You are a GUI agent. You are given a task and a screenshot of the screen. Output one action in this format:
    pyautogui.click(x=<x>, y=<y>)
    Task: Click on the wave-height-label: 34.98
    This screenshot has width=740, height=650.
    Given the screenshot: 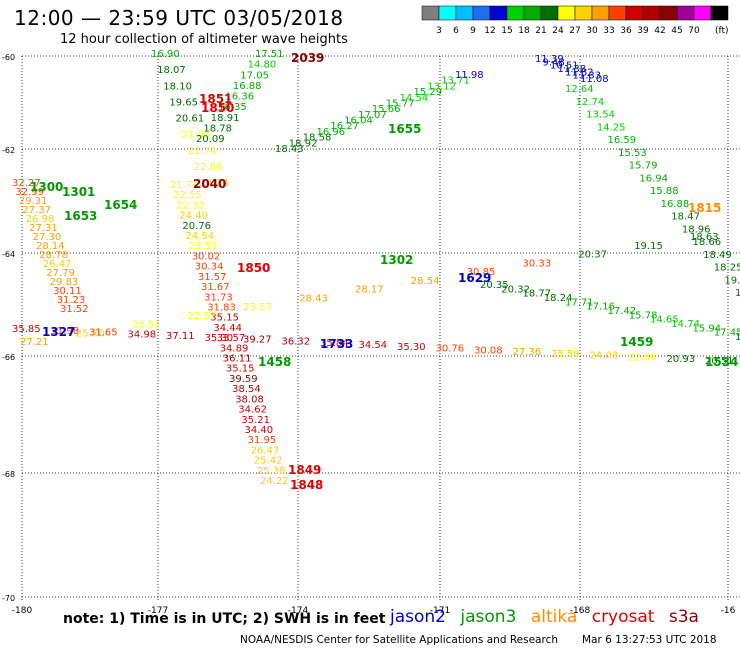 What is the action you would take?
    pyautogui.click(x=142, y=334)
    